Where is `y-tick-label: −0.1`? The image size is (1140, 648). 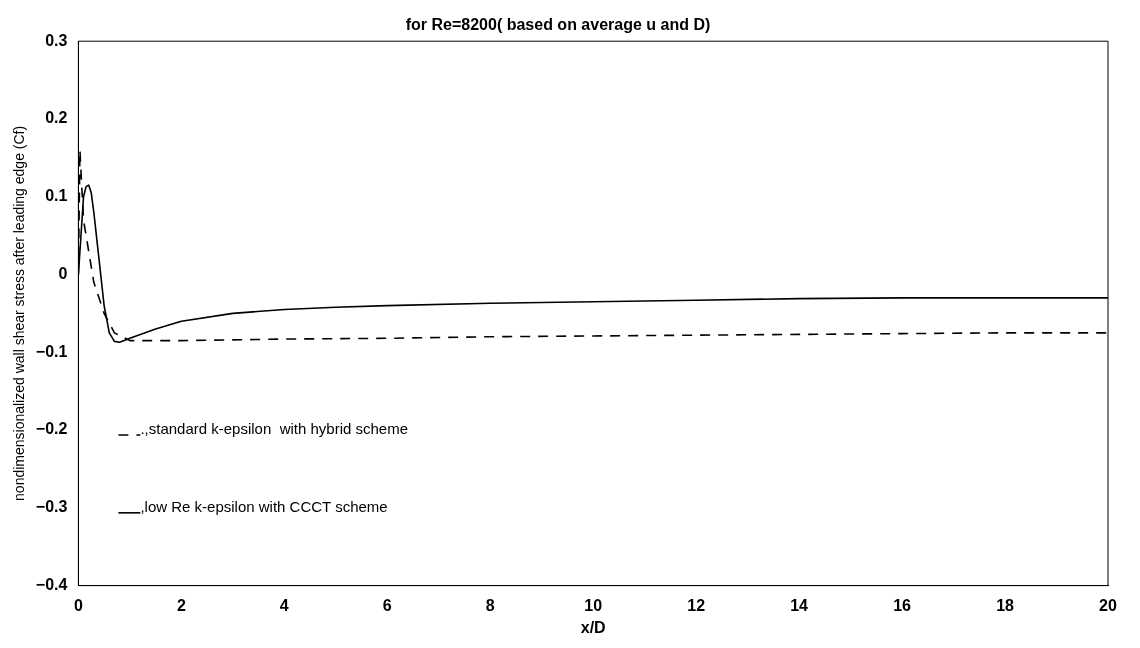
y-tick-label: −0.1 is located at coordinates (51, 351).